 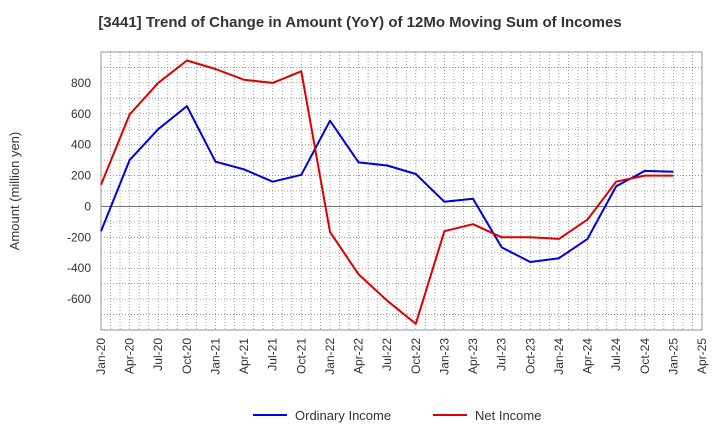 What do you see at coordinates (14, 191) in the screenshot?
I see `y-axis-label: Amount (million yen)` at bounding box center [14, 191].